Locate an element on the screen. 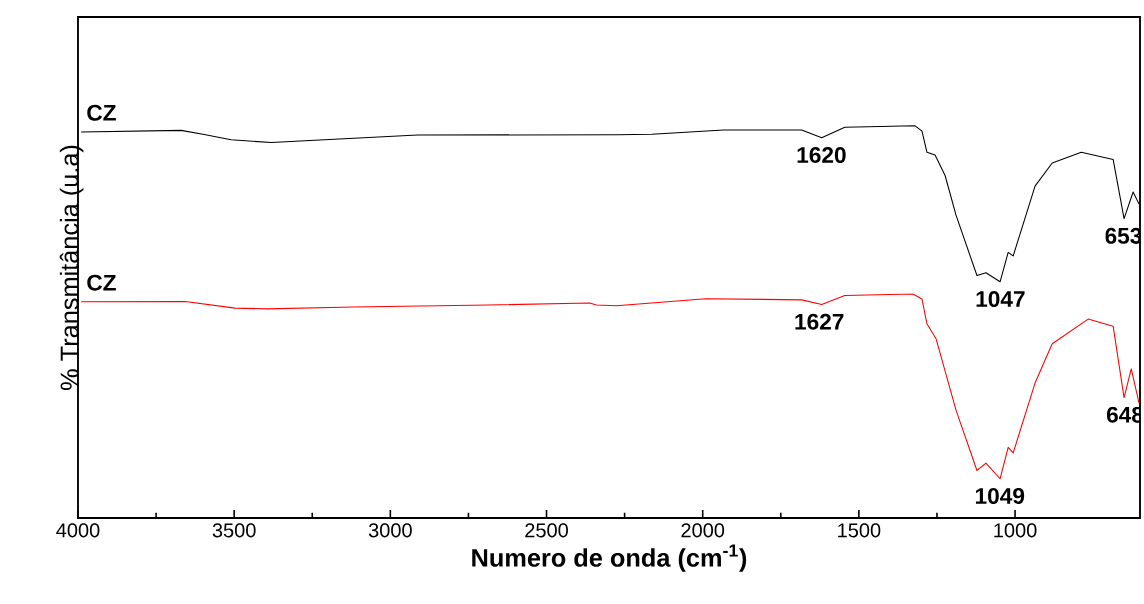 This screenshot has height=604, width=1144. x-tick-label: 3000 is located at coordinates (390, 530).